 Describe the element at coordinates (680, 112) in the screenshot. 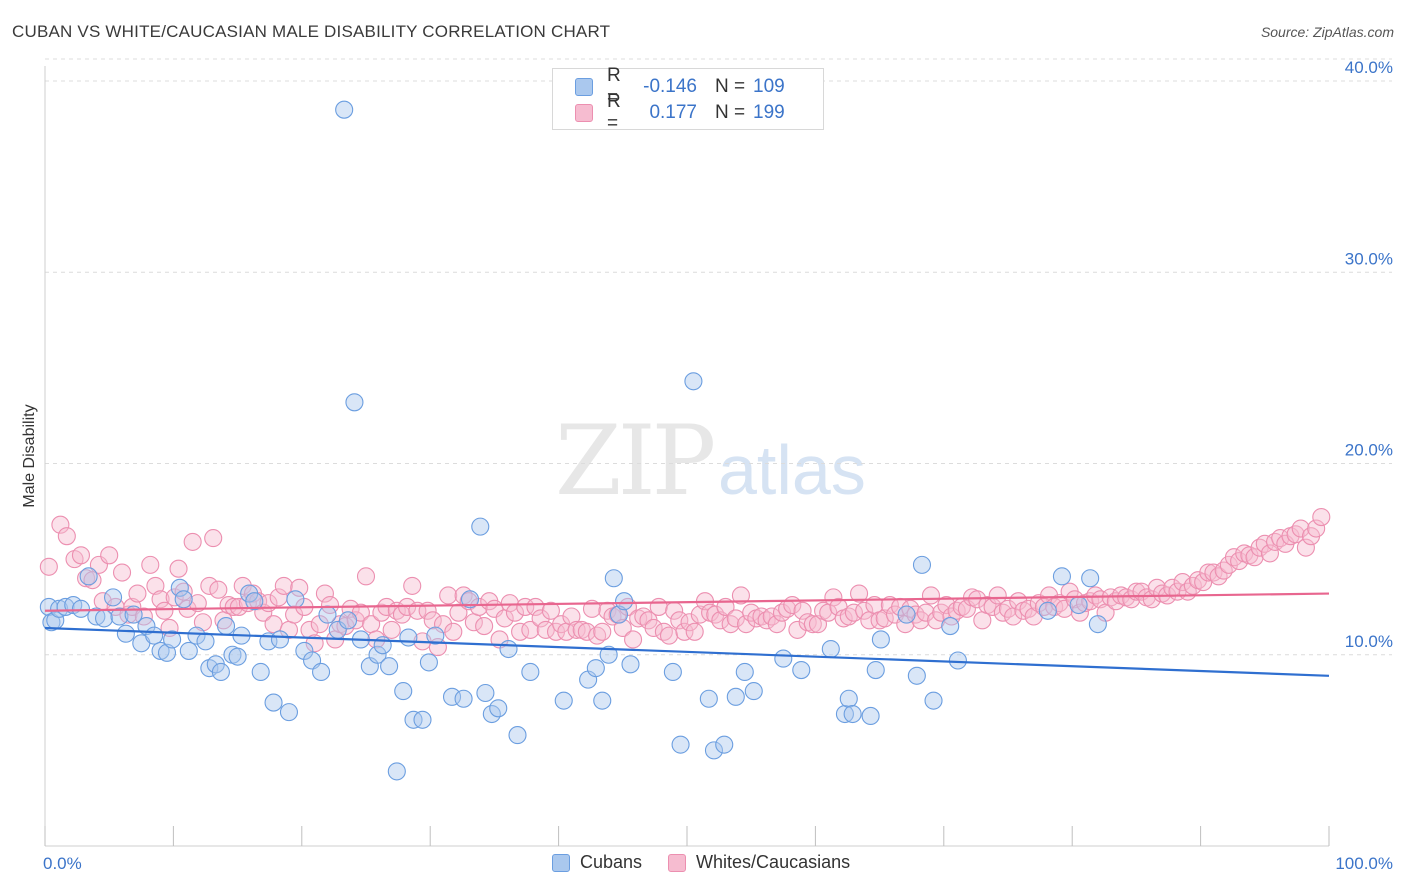

I see `legend-row-whites: R = 0.177 N = 199` at that location.